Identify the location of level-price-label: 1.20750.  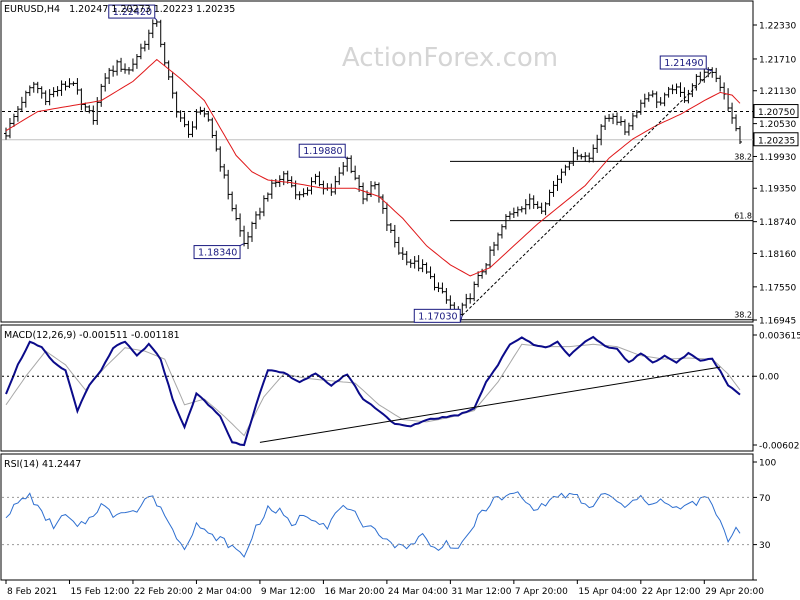
(776, 113).